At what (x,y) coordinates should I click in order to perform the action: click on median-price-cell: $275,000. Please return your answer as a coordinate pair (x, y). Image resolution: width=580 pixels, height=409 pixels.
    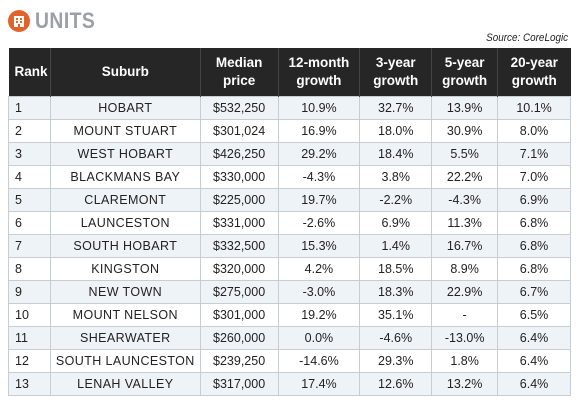
    Looking at the image, I should click on (239, 292).